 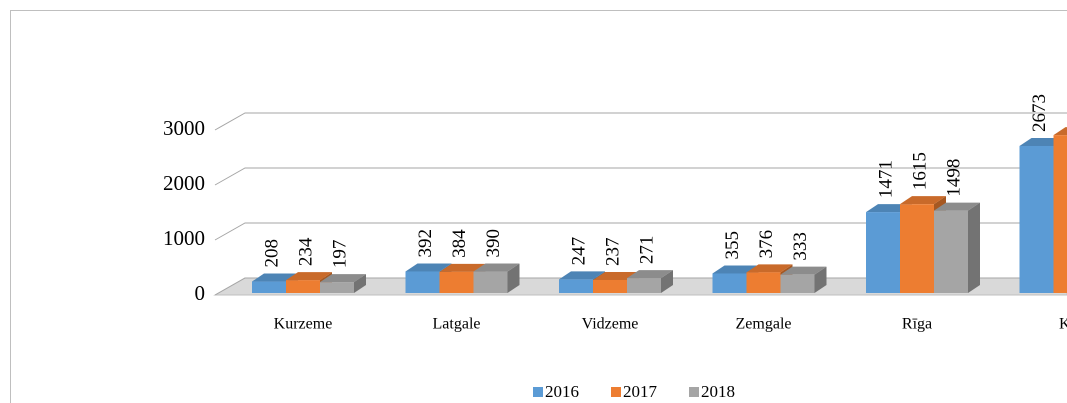 What do you see at coordinates (184, 128) in the screenshot?
I see `y-tick-label: 3000` at bounding box center [184, 128].